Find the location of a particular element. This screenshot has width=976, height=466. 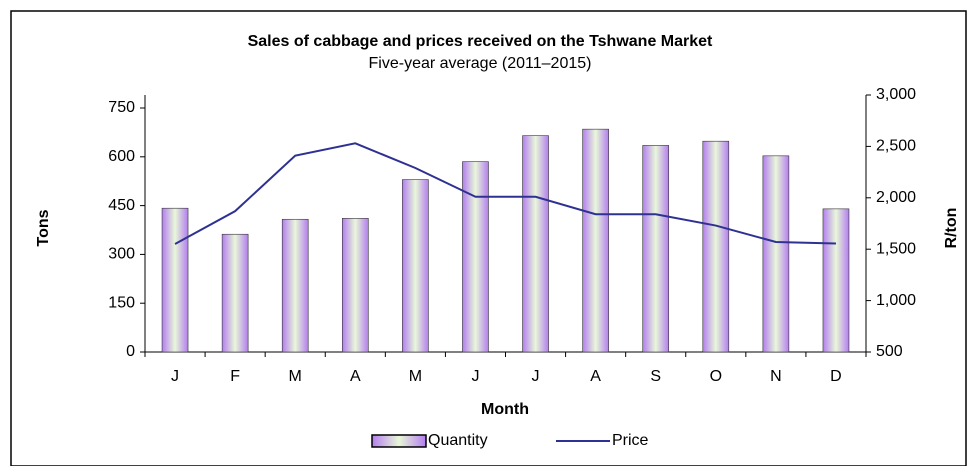

y-tick-label: 750 is located at coordinates (121, 107).